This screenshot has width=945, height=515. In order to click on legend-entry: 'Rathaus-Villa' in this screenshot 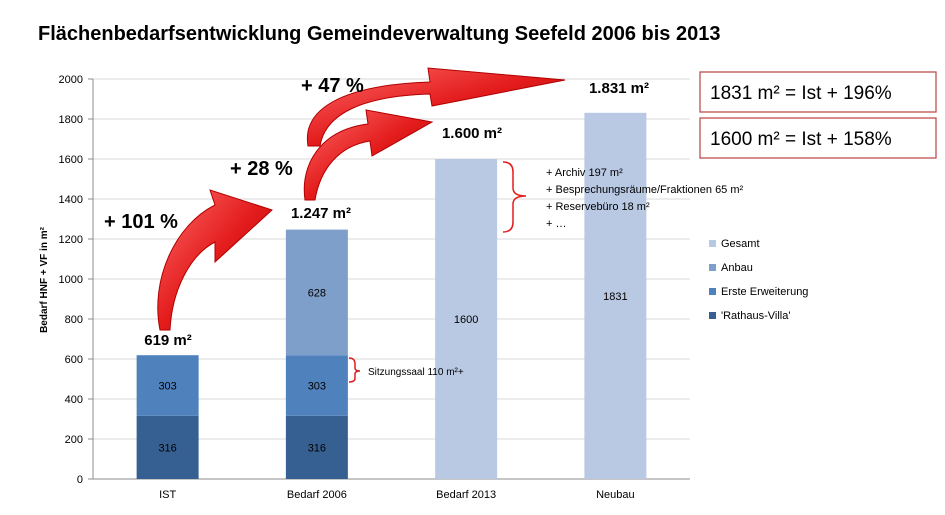, I will do `click(755, 316)`.